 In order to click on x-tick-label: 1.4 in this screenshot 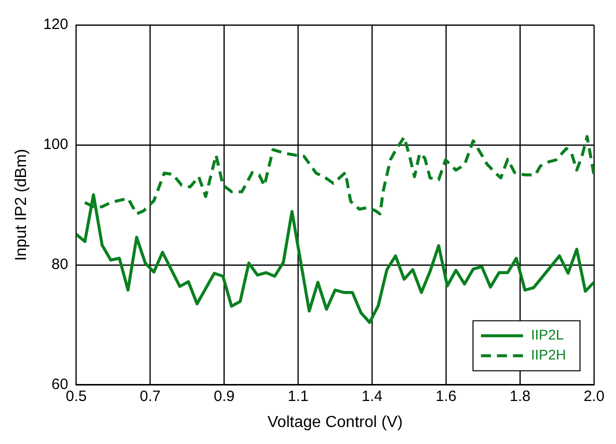, I will do `click(372, 396)`.